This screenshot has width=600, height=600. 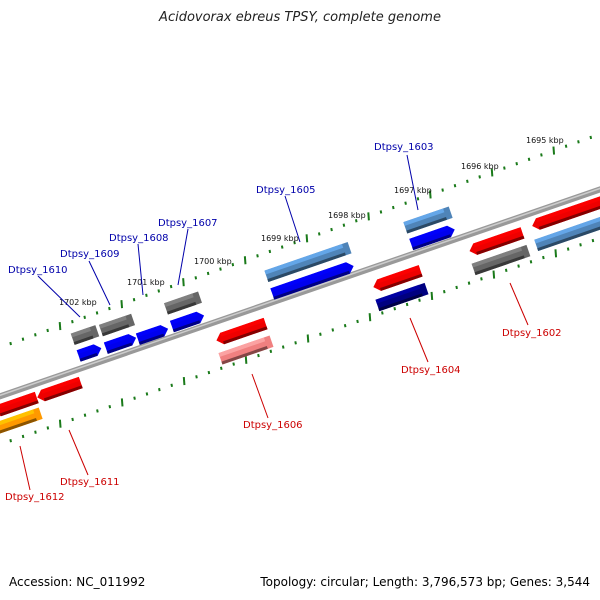 I want to click on gene-label-dtpsy-1602: Dtpsy_1602, so click(x=532, y=333).